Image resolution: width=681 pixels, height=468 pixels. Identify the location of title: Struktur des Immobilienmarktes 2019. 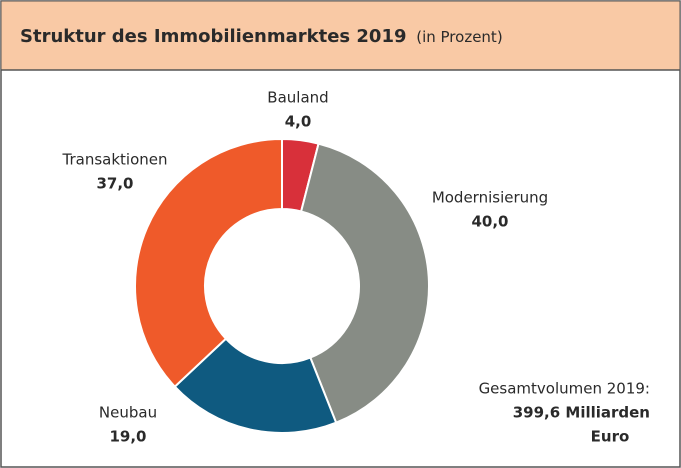
(213, 36).